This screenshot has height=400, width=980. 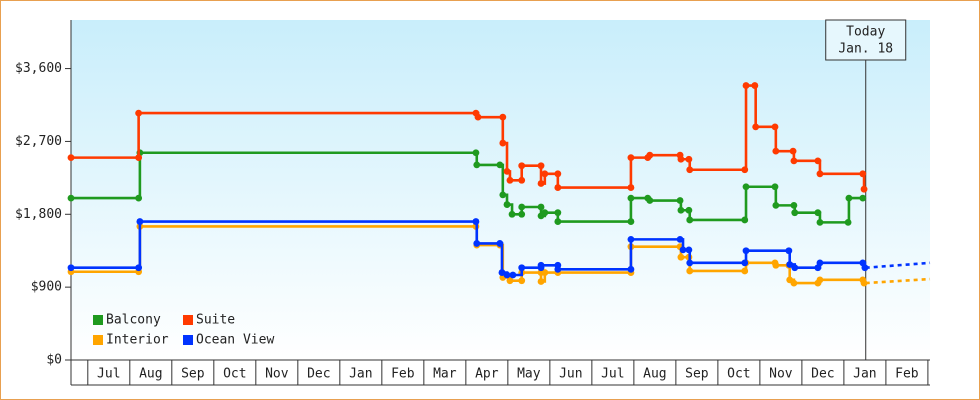 What do you see at coordinates (697, 374) in the screenshot?
I see `x-tick-label: Sep` at bounding box center [697, 374].